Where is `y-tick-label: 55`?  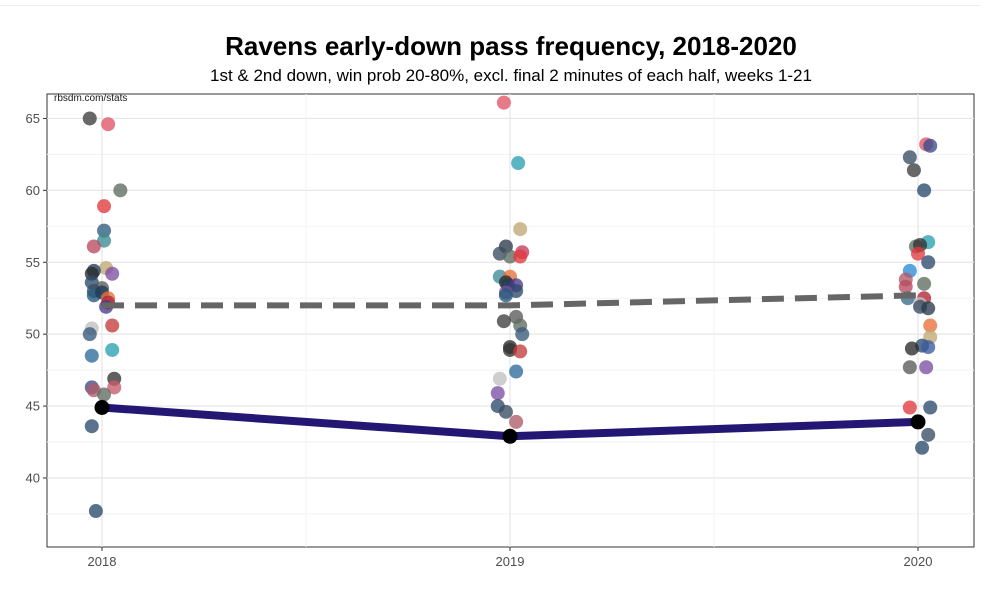
y-tick-label: 55 is located at coordinates (33, 262).